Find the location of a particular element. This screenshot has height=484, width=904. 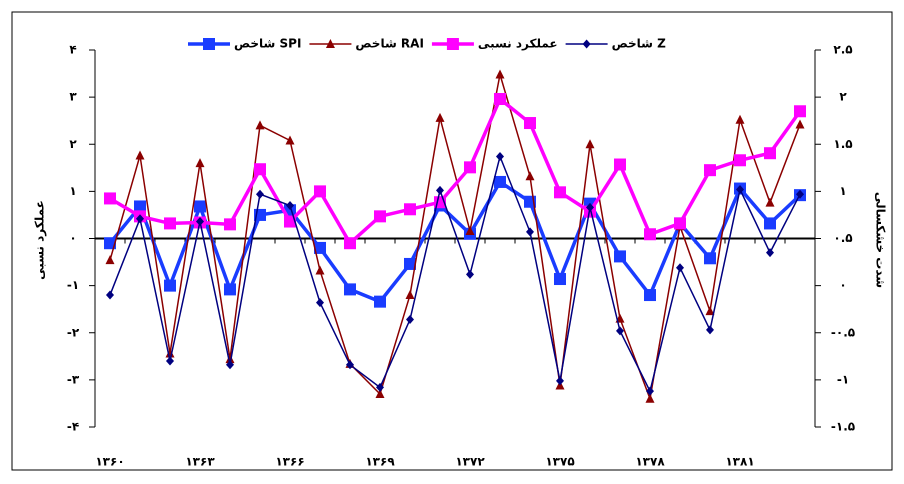

legend-label: عملکرد نسبی is located at coordinates (518, 44).